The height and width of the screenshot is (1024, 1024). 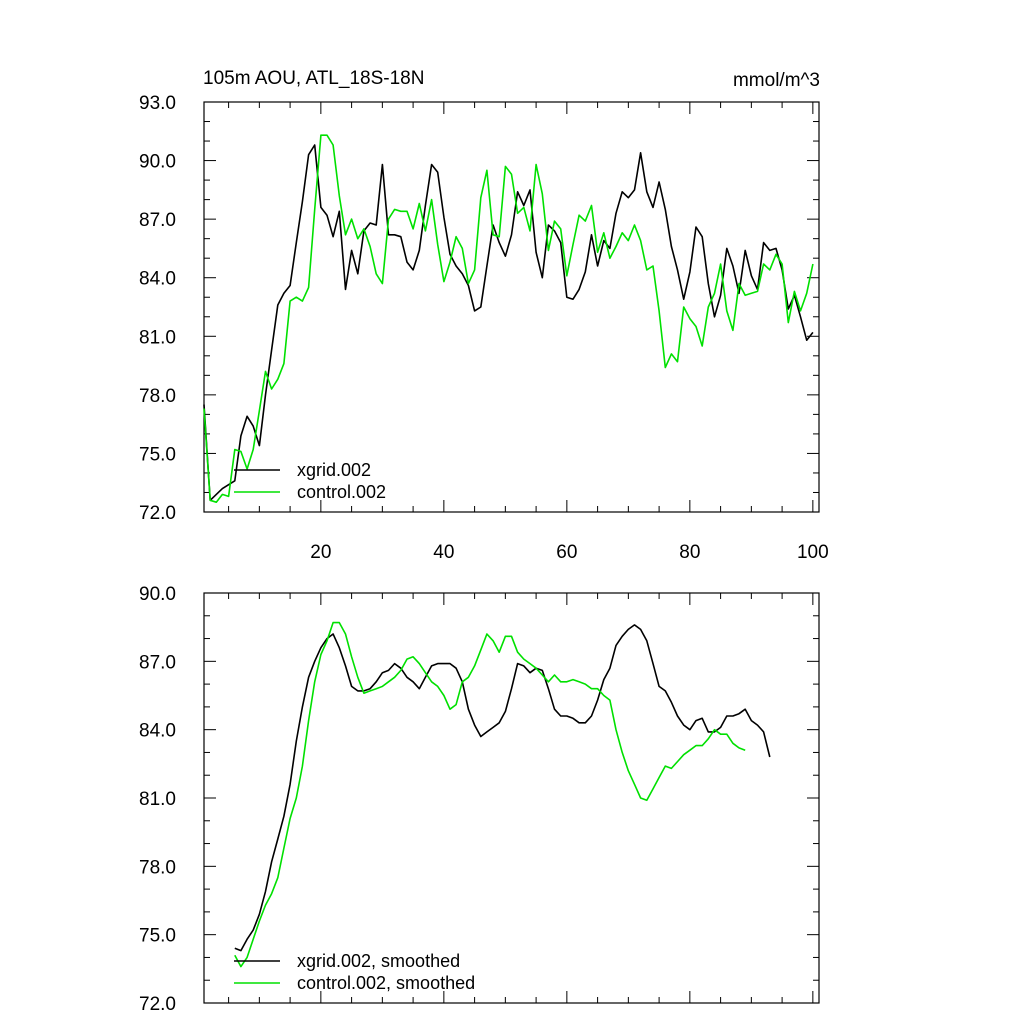 I want to click on x-tick-label: 80, so click(x=689, y=552).